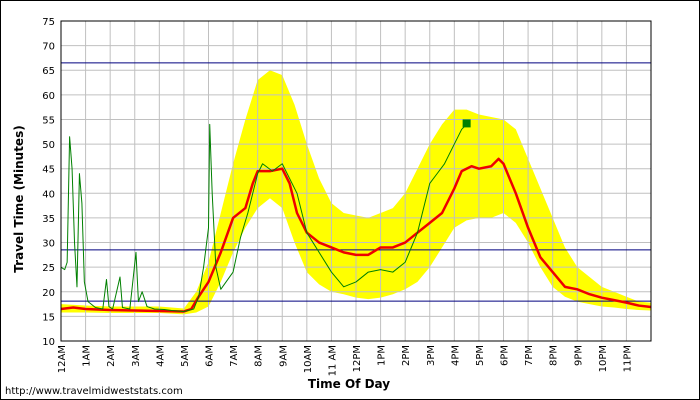 Image resolution: width=700 pixels, height=400 pixels. What do you see at coordinates (48, 194) in the screenshot?
I see `y-tick-label: 40` at bounding box center [48, 194].